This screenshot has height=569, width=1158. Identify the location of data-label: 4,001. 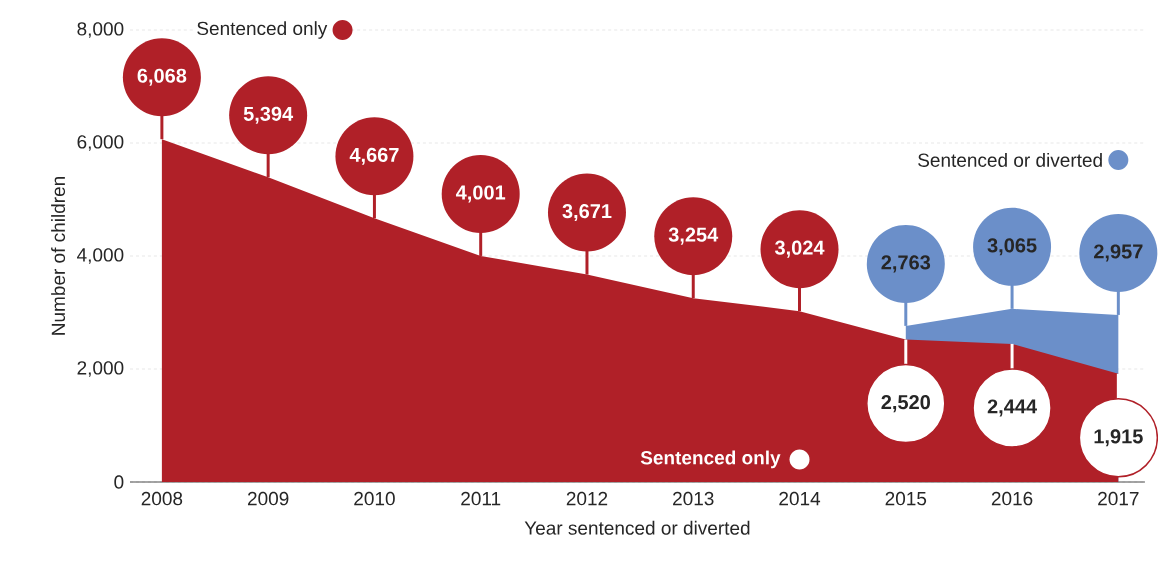
(480, 194).